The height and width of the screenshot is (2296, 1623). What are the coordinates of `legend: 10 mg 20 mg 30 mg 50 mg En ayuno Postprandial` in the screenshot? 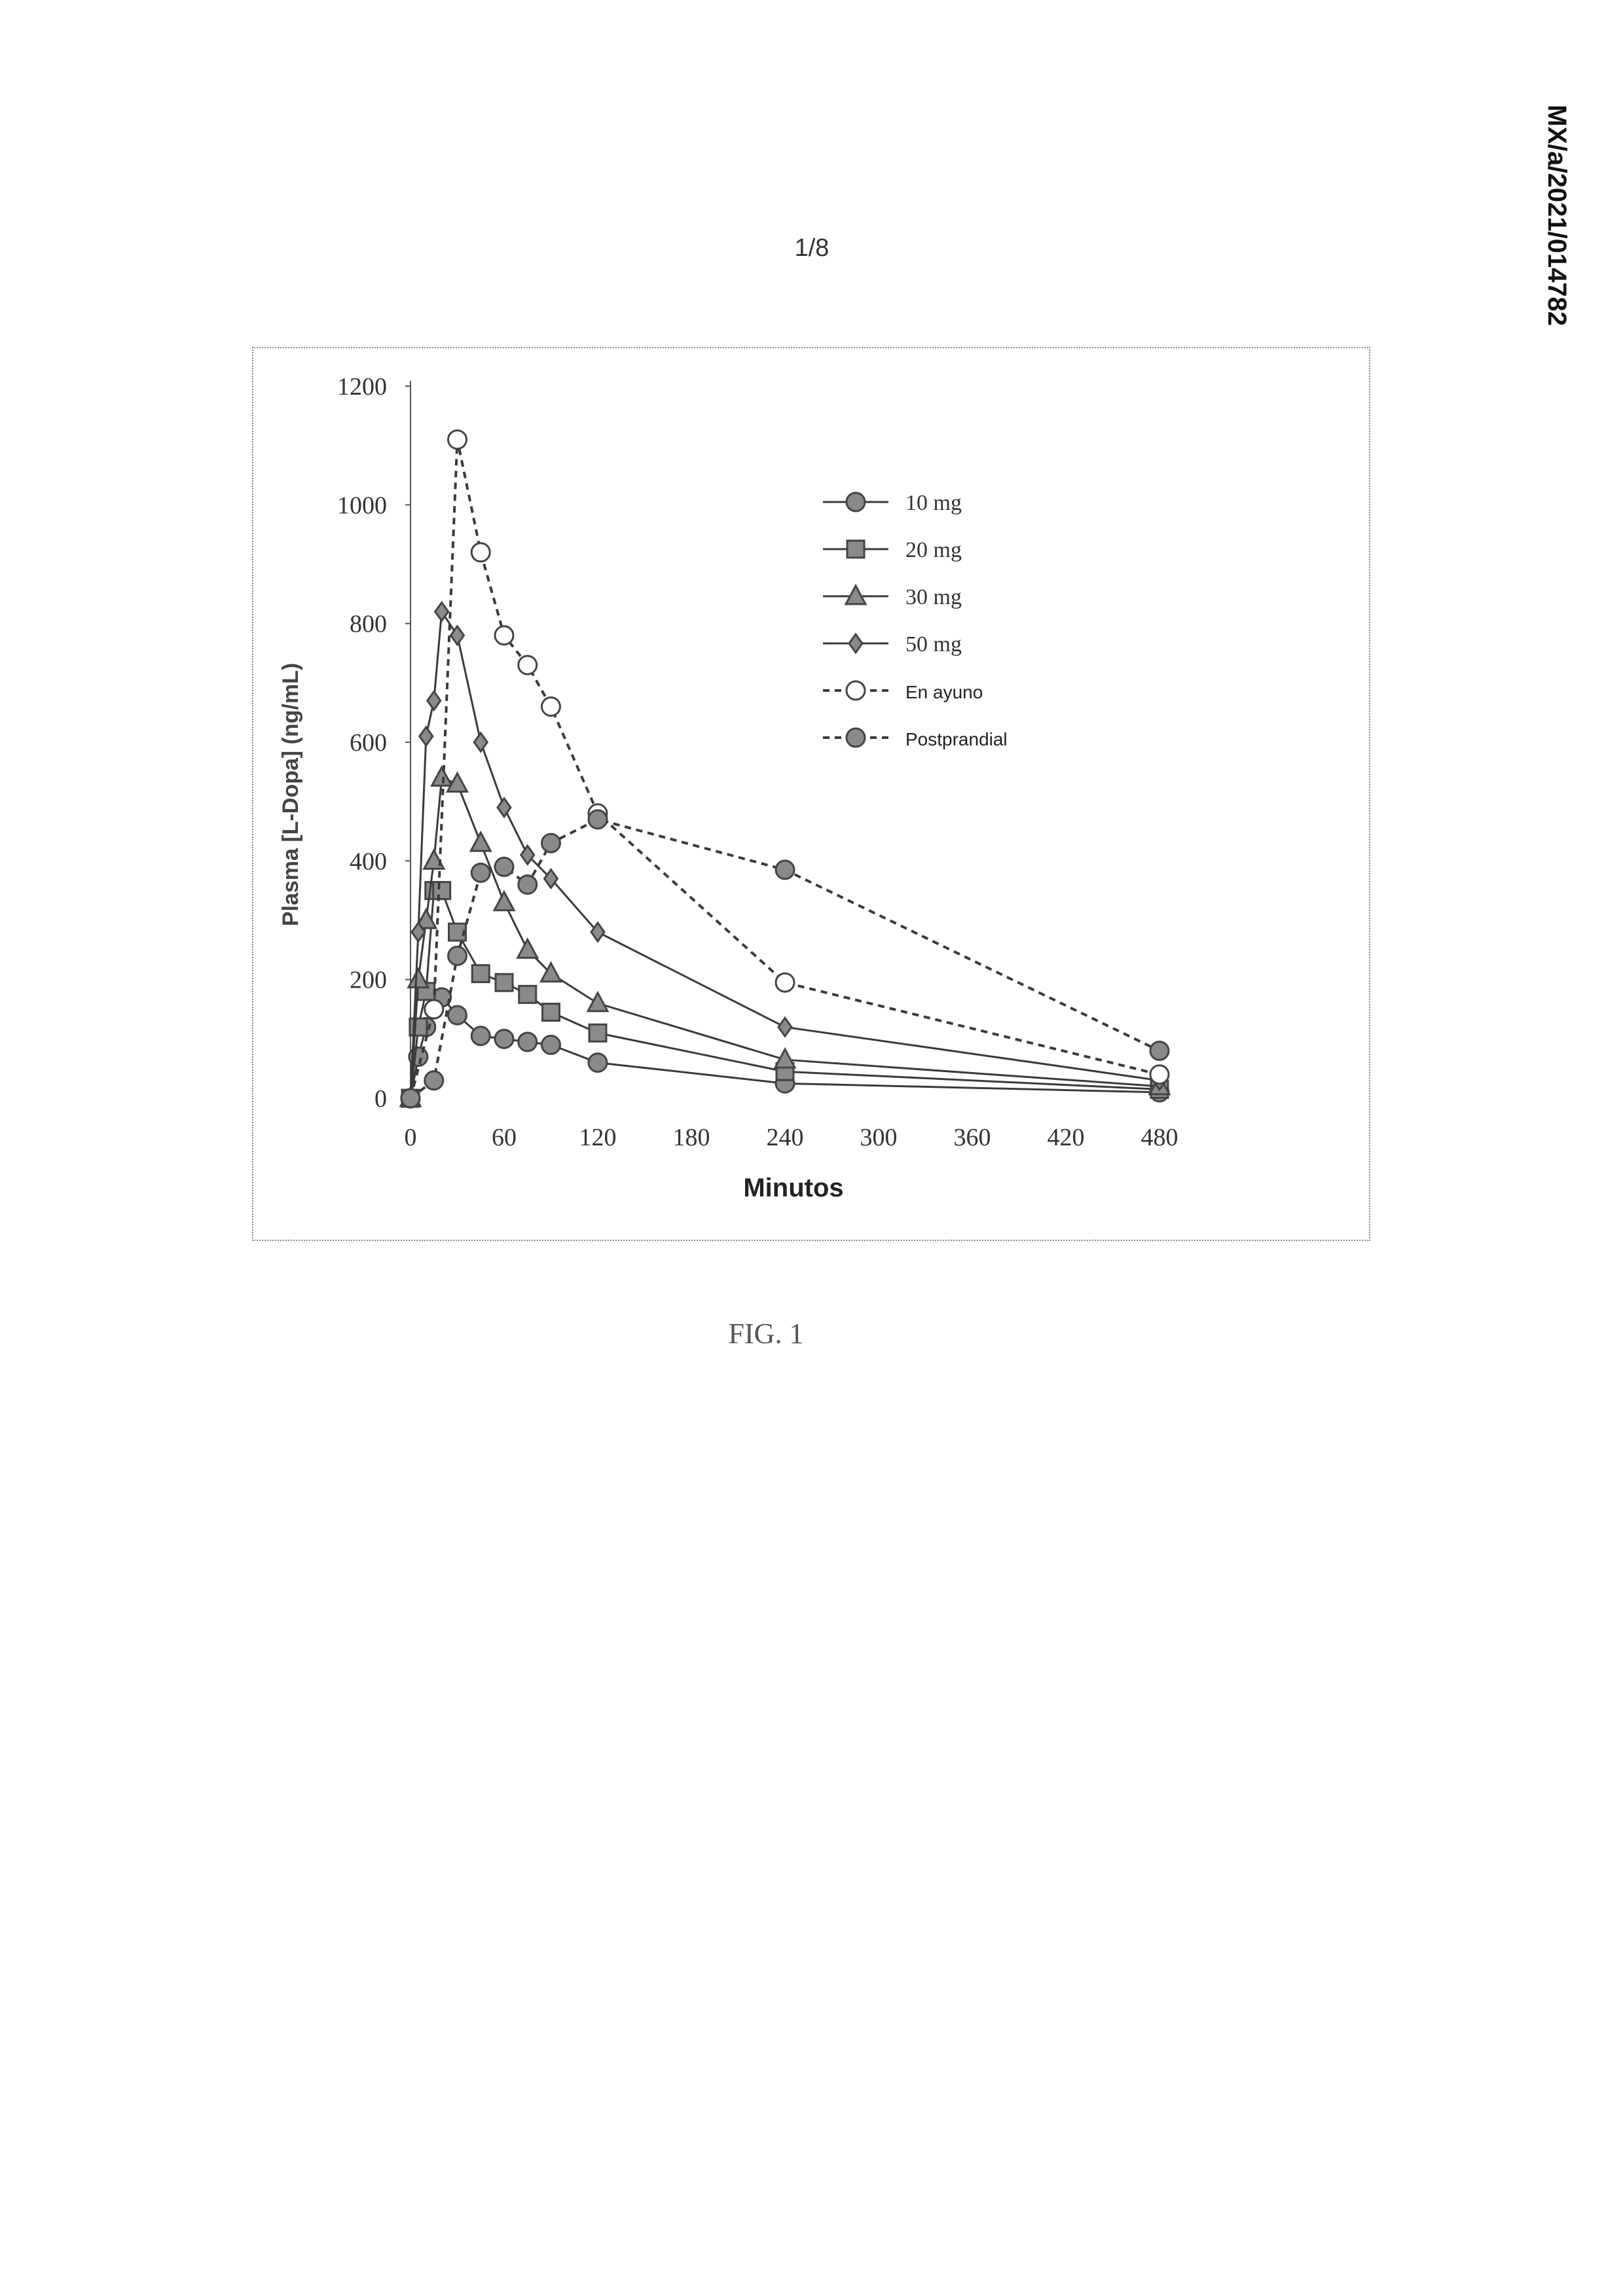 It's located at (915, 620).